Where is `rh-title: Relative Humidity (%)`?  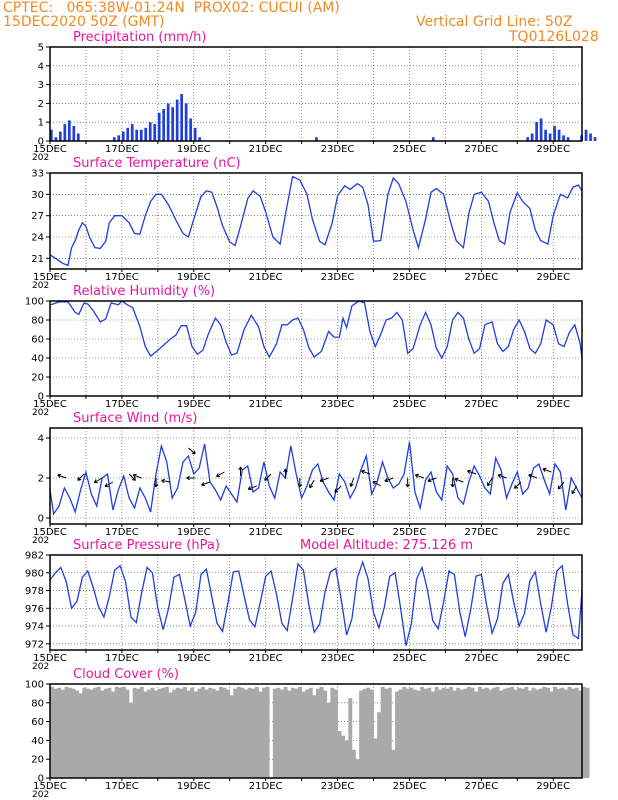 rh-title: Relative Humidity (%) is located at coordinates (144, 291).